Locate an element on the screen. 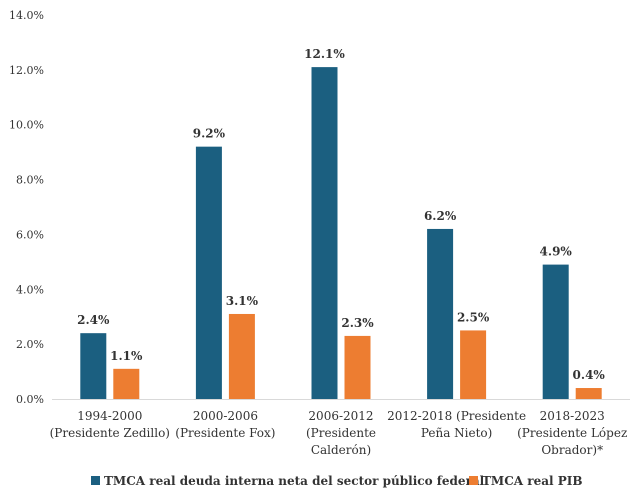 The height and width of the screenshot is (504, 636). x-tick-label: Obrador)* is located at coordinates (572, 450).